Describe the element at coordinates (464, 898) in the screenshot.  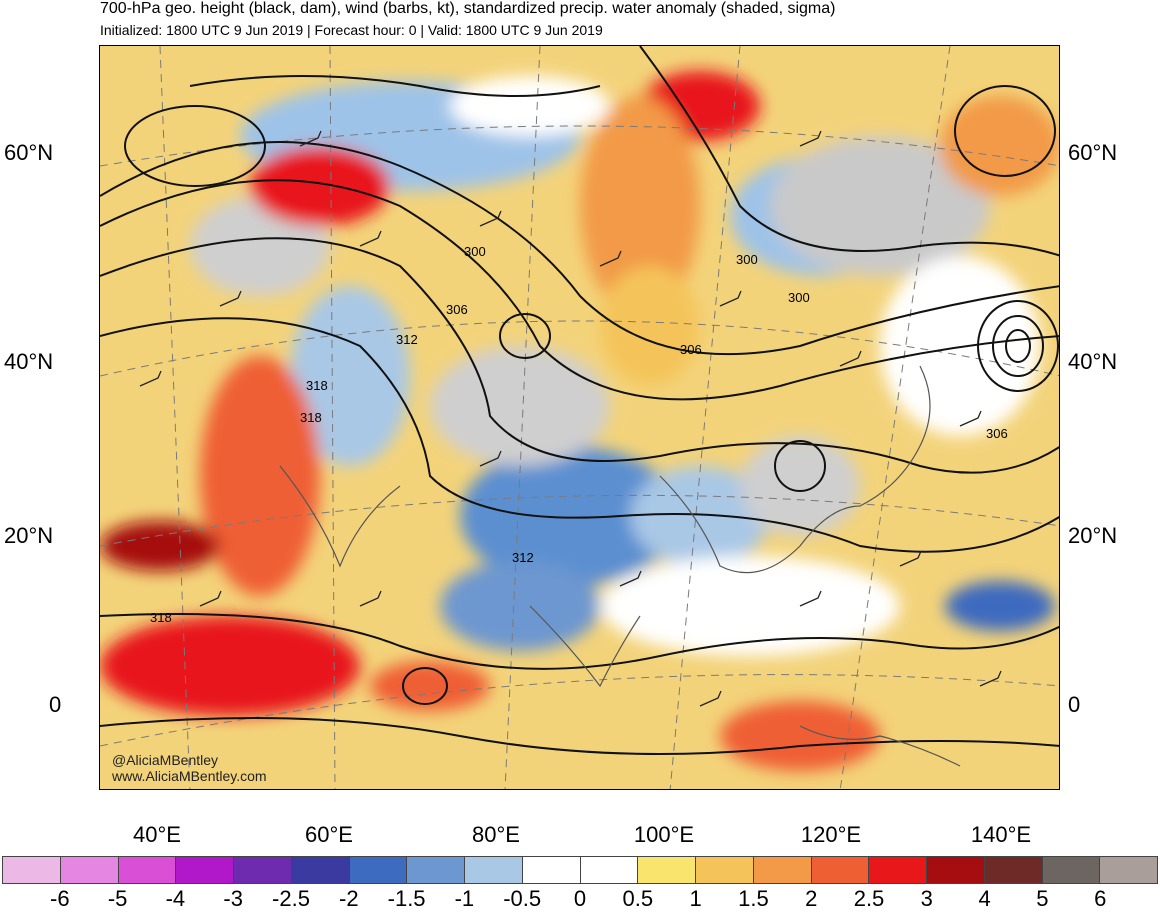
I see `colorbar-label: -1` at that location.